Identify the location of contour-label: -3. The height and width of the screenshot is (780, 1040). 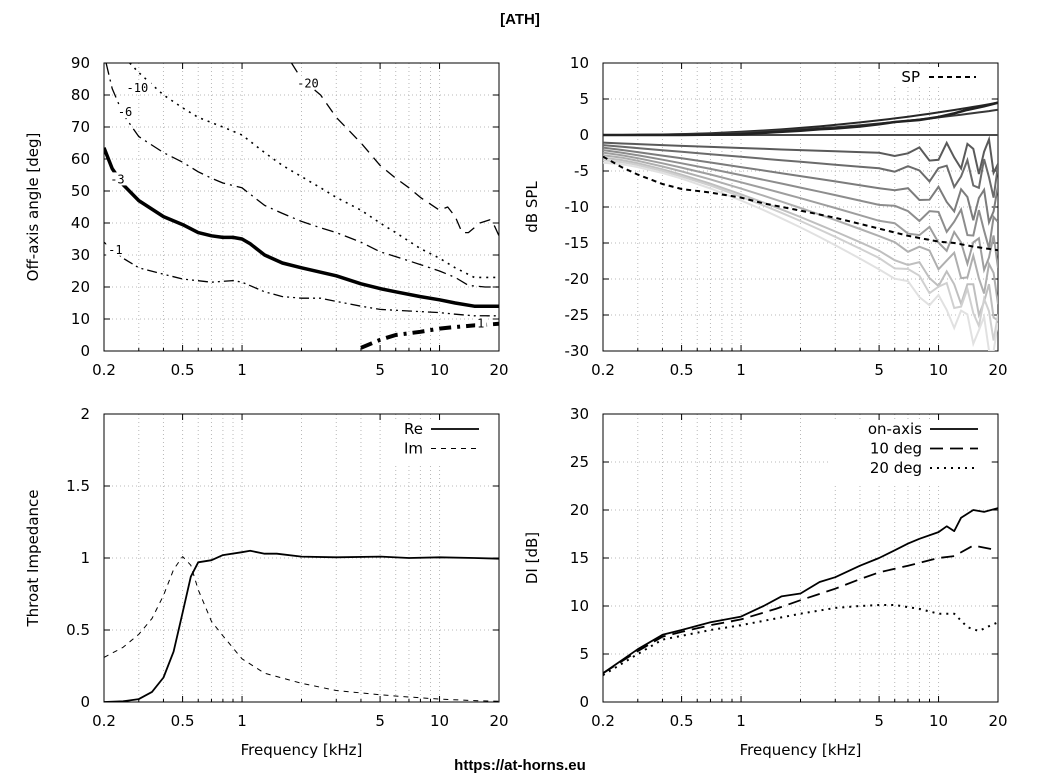
(117, 179).